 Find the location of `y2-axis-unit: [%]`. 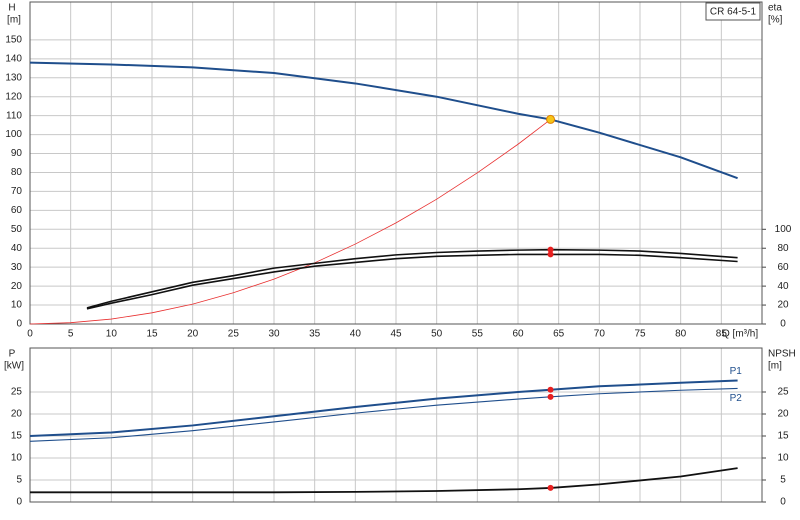

y2-axis-unit: [%] is located at coordinates (775, 20).